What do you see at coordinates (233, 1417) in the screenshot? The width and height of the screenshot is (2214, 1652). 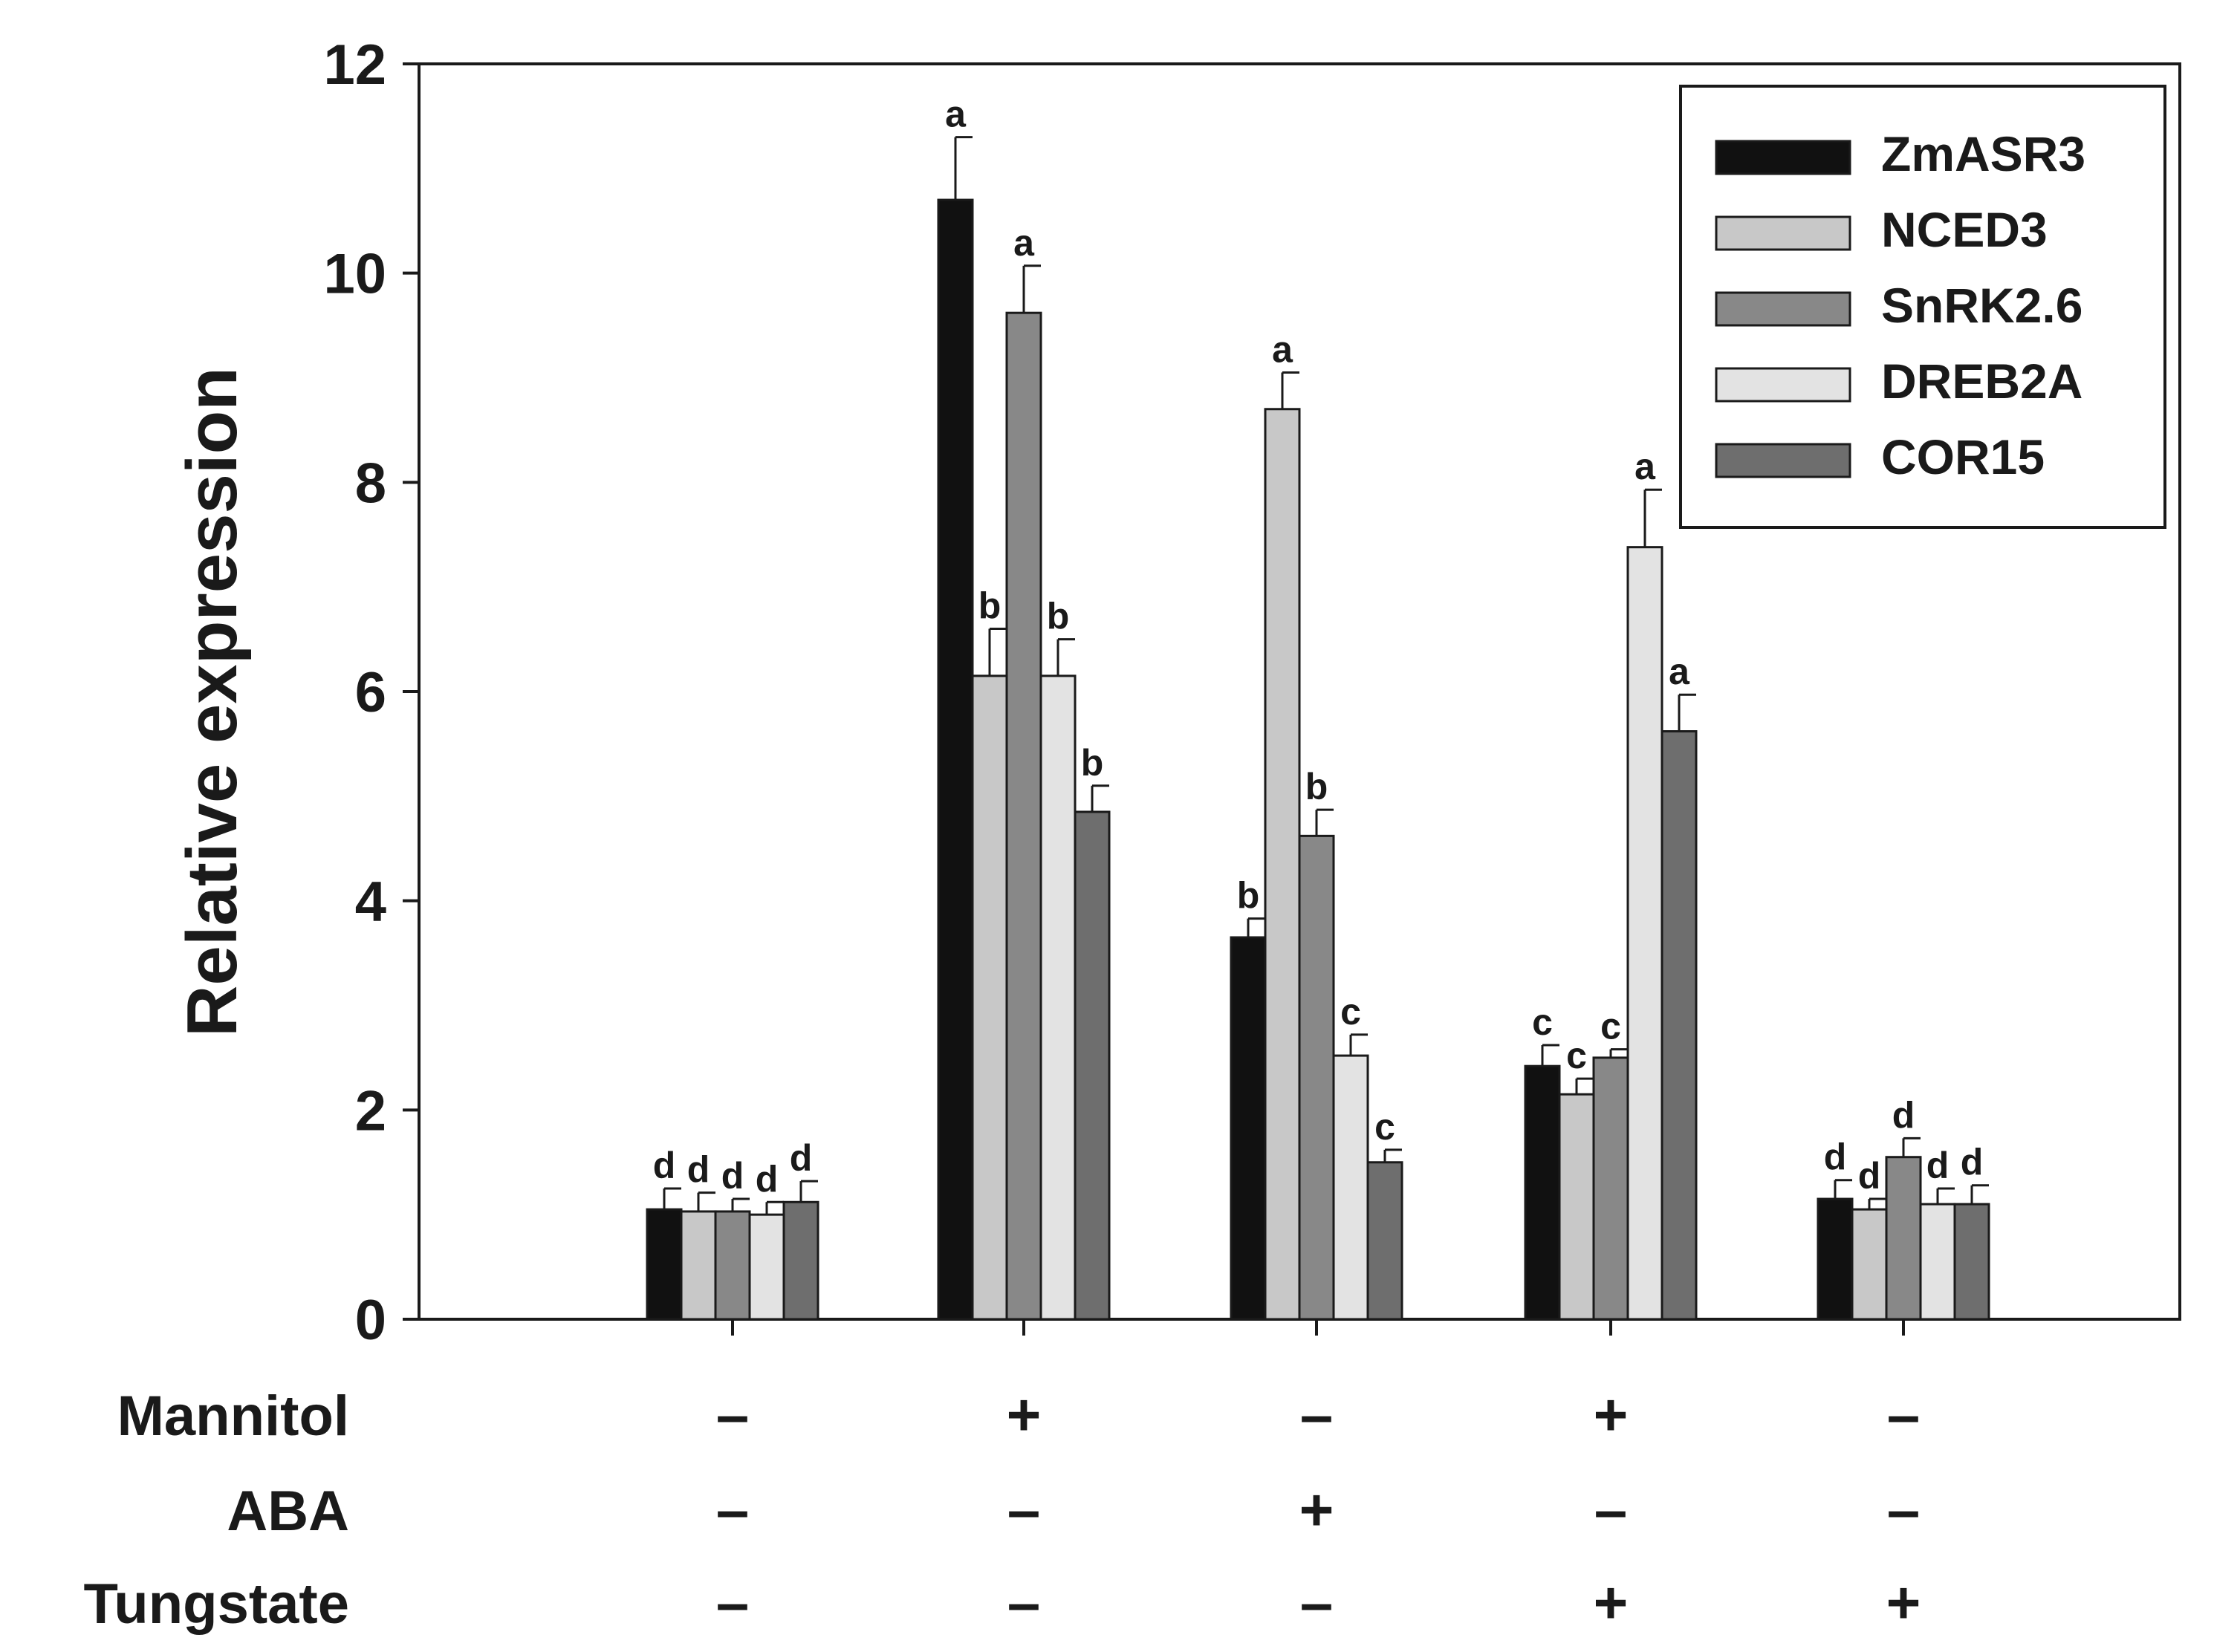 I see `condition-label: Mannitol` at bounding box center [233, 1417].